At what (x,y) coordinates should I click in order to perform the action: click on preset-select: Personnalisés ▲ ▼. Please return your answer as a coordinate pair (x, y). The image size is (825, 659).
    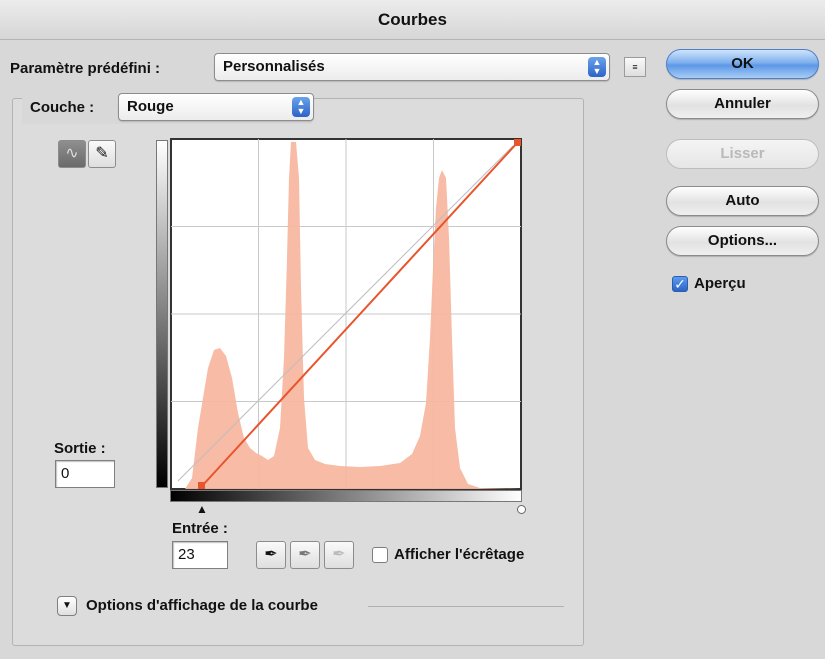
    Looking at the image, I should click on (412, 67).